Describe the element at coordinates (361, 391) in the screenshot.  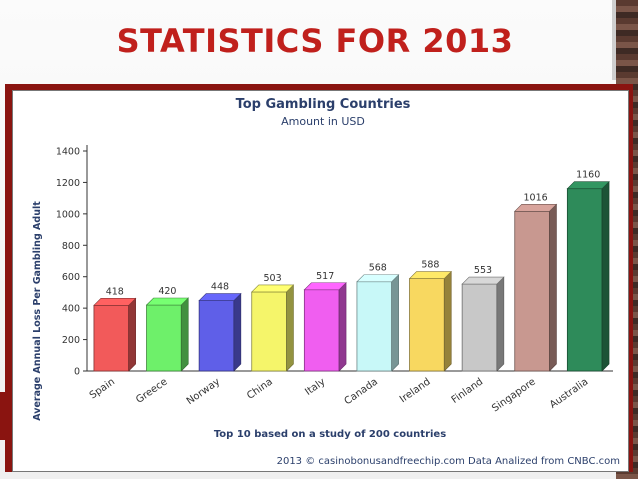
I see `category-label: Canada` at that location.